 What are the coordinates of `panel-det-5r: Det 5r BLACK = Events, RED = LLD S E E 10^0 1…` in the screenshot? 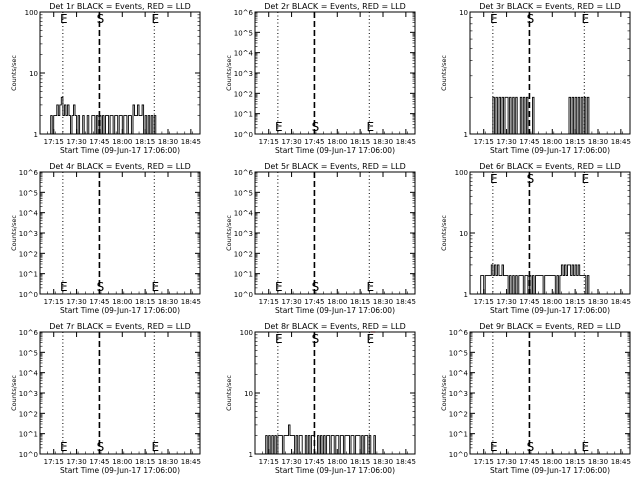 It's located at (320, 238).